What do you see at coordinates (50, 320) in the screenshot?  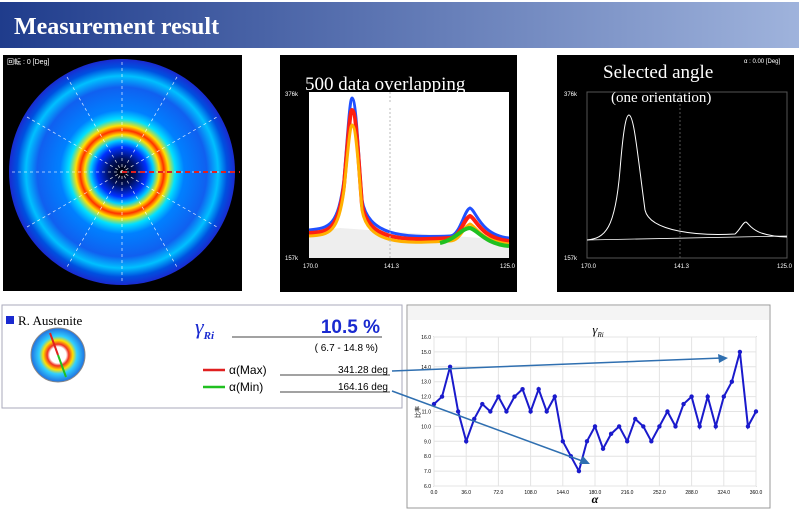 I see `result-name: R. Austenite` at bounding box center [50, 320].